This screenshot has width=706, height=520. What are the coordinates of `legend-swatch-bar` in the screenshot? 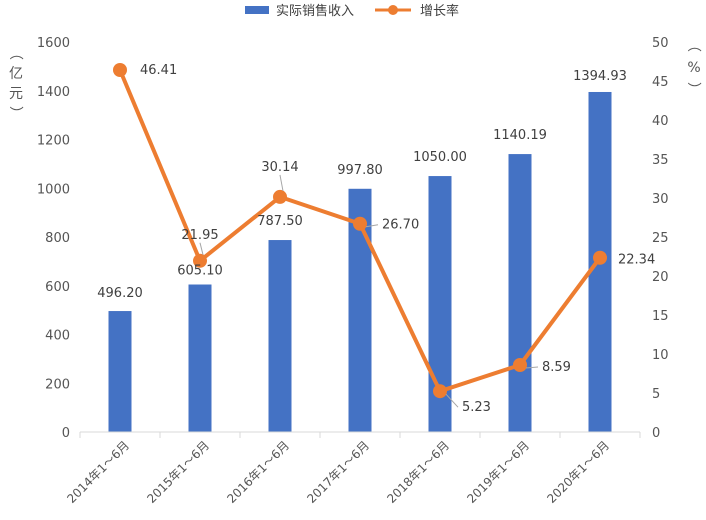 It's located at (257, 10).